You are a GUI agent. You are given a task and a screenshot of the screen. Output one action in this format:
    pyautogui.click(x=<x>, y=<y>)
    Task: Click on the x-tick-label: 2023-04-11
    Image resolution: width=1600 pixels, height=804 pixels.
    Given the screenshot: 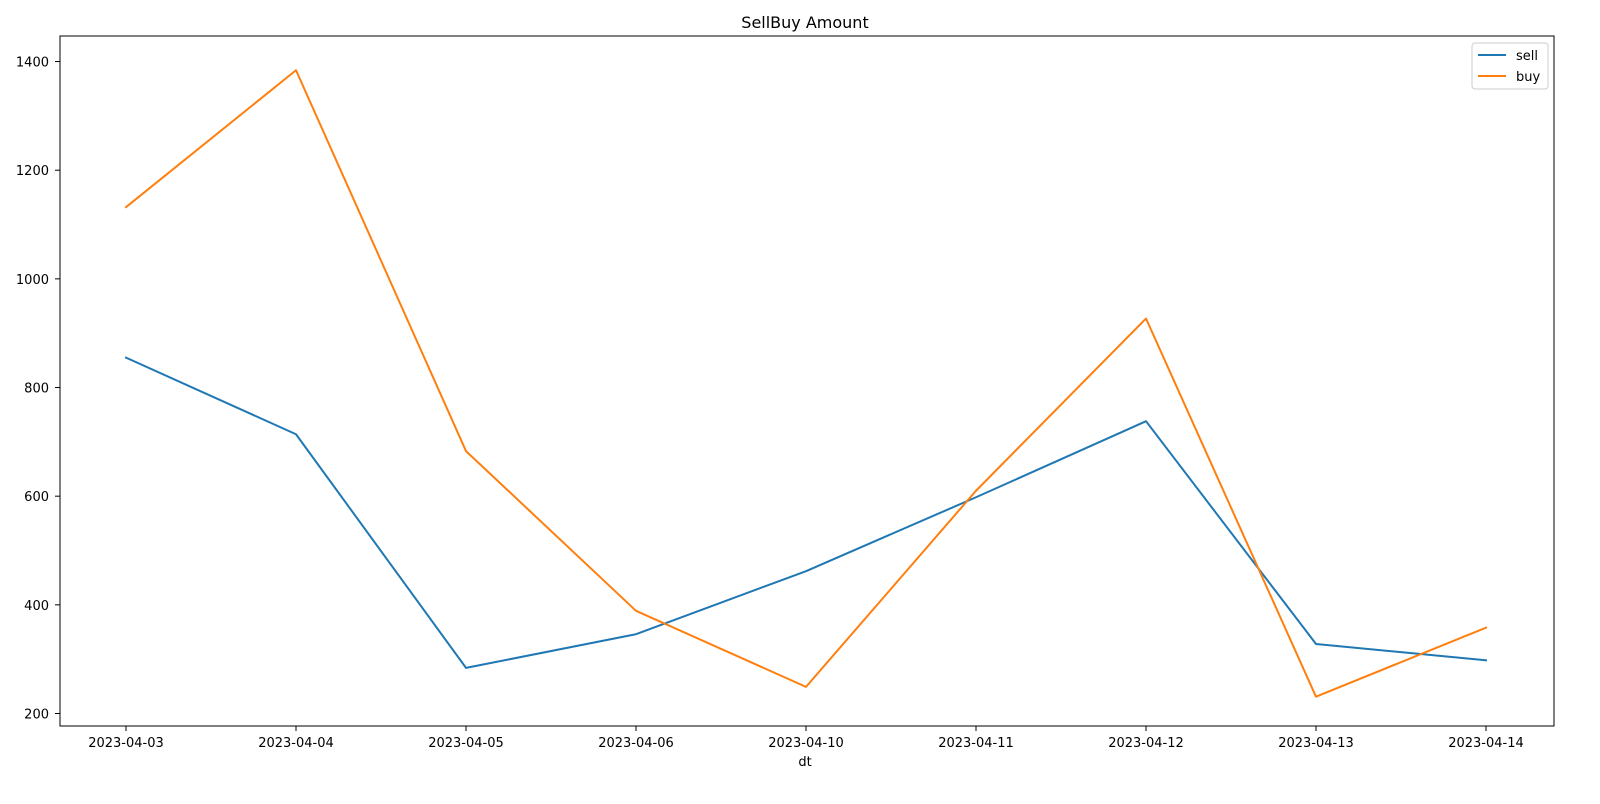 What is the action you would take?
    pyautogui.click(x=976, y=743)
    